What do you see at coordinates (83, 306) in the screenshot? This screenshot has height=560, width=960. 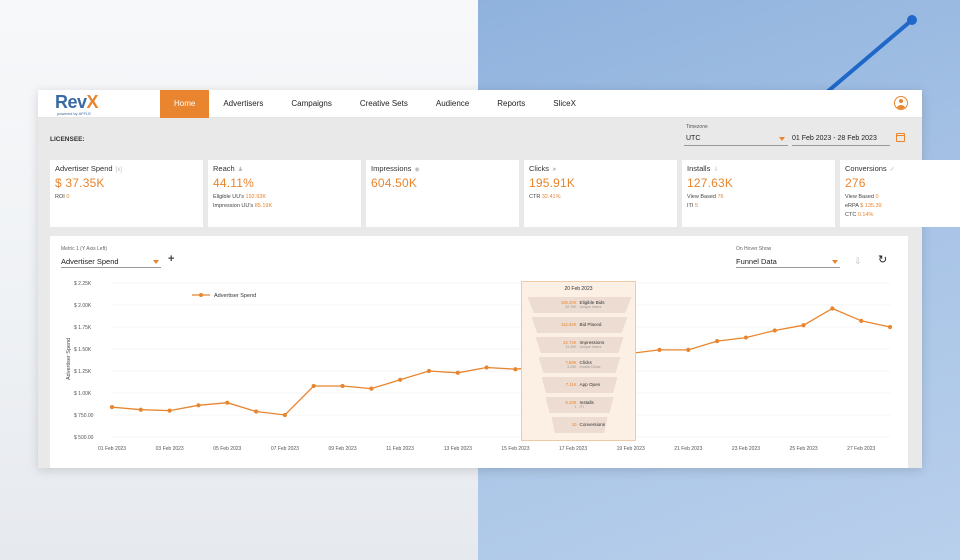 I see `y-tick-label: $ 2.00K` at bounding box center [83, 306].